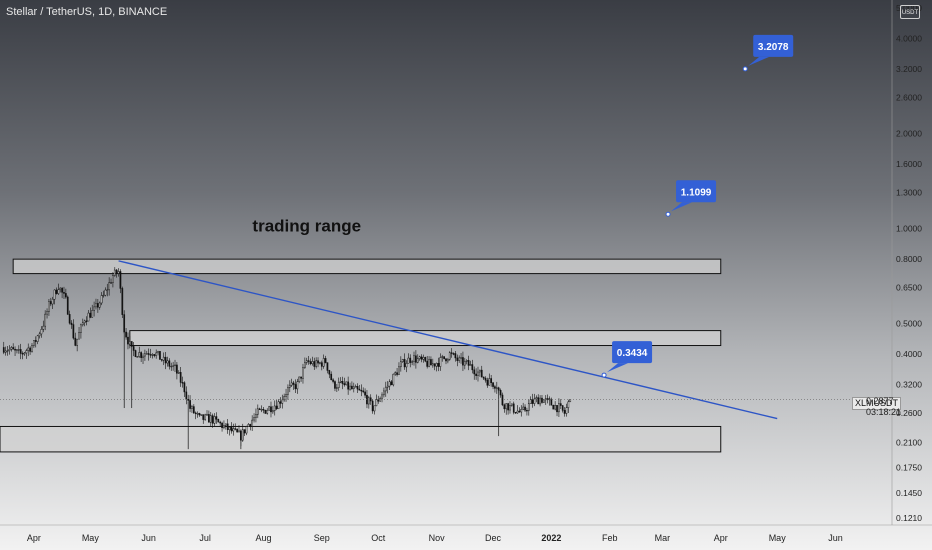  I want to click on y-tick-label: 0.8000, so click(909, 259).